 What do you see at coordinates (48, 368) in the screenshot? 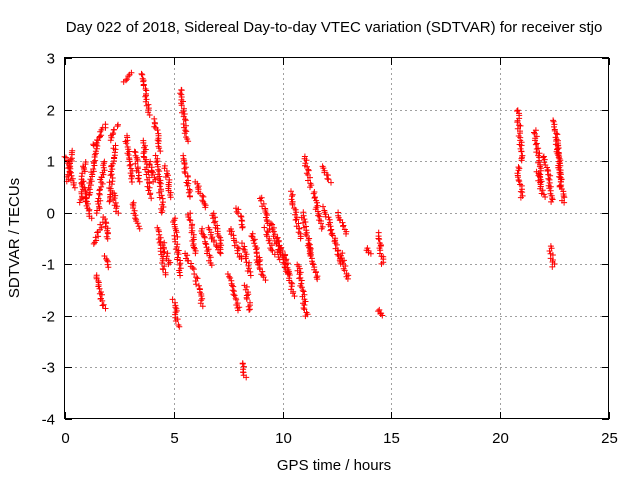
I see `y-tick-label: -3` at bounding box center [48, 368].